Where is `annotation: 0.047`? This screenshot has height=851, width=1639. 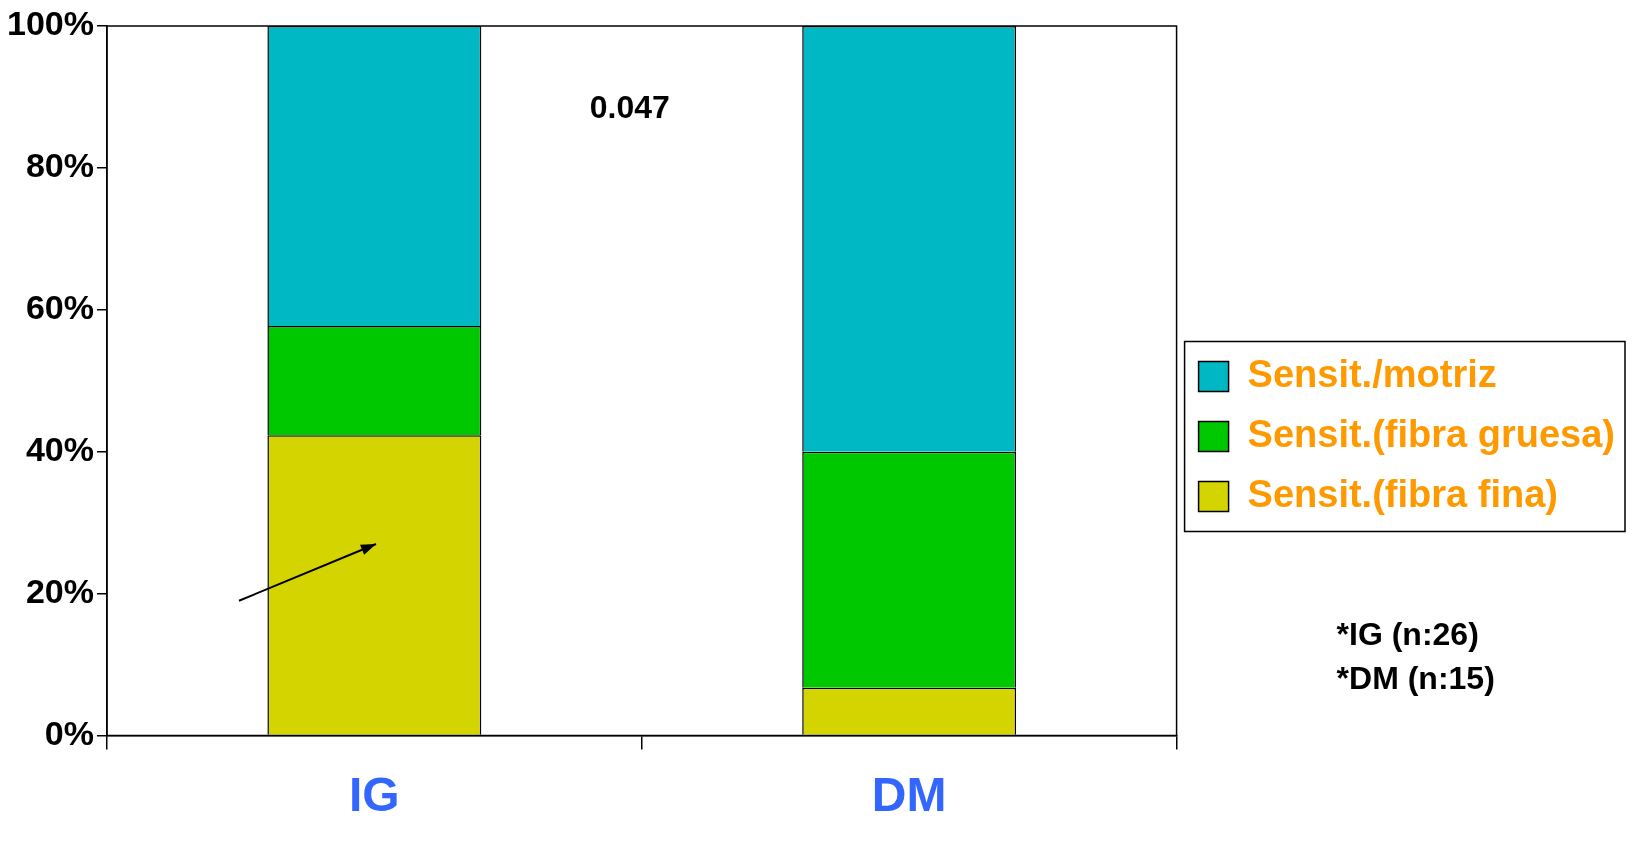 annotation: 0.047 is located at coordinates (629, 107).